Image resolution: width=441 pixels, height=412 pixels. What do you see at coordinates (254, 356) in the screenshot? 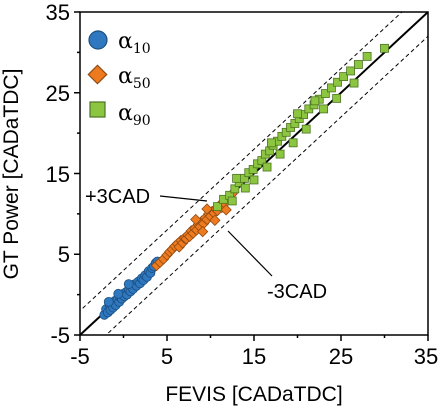
I see `x-tick-label: 15` at bounding box center [254, 356].